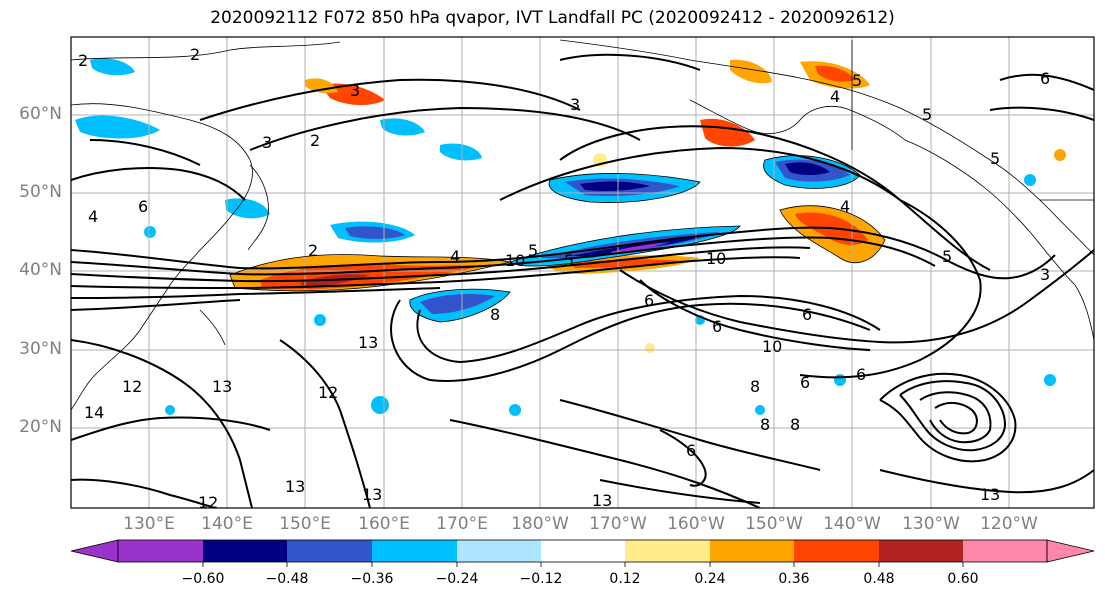 This screenshot has height=601, width=1105. Describe the element at coordinates (372, 579) in the screenshot. I see `colorbar-tick-label: −0.36` at that location.